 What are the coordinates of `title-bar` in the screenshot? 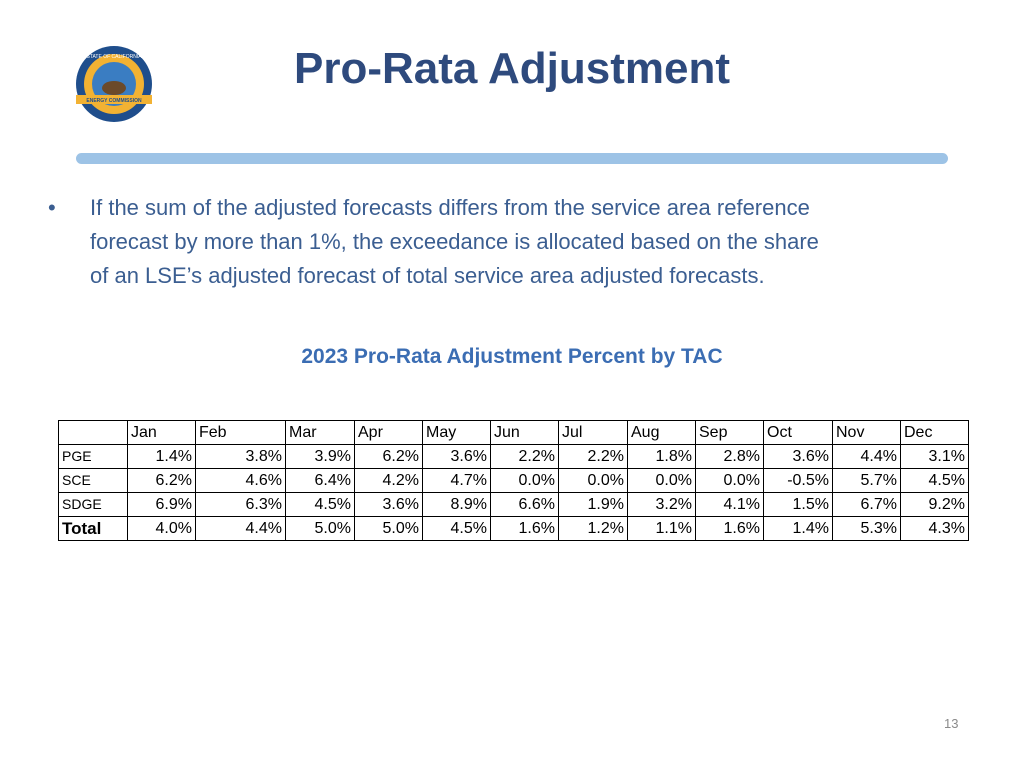 It's located at (512, 158).